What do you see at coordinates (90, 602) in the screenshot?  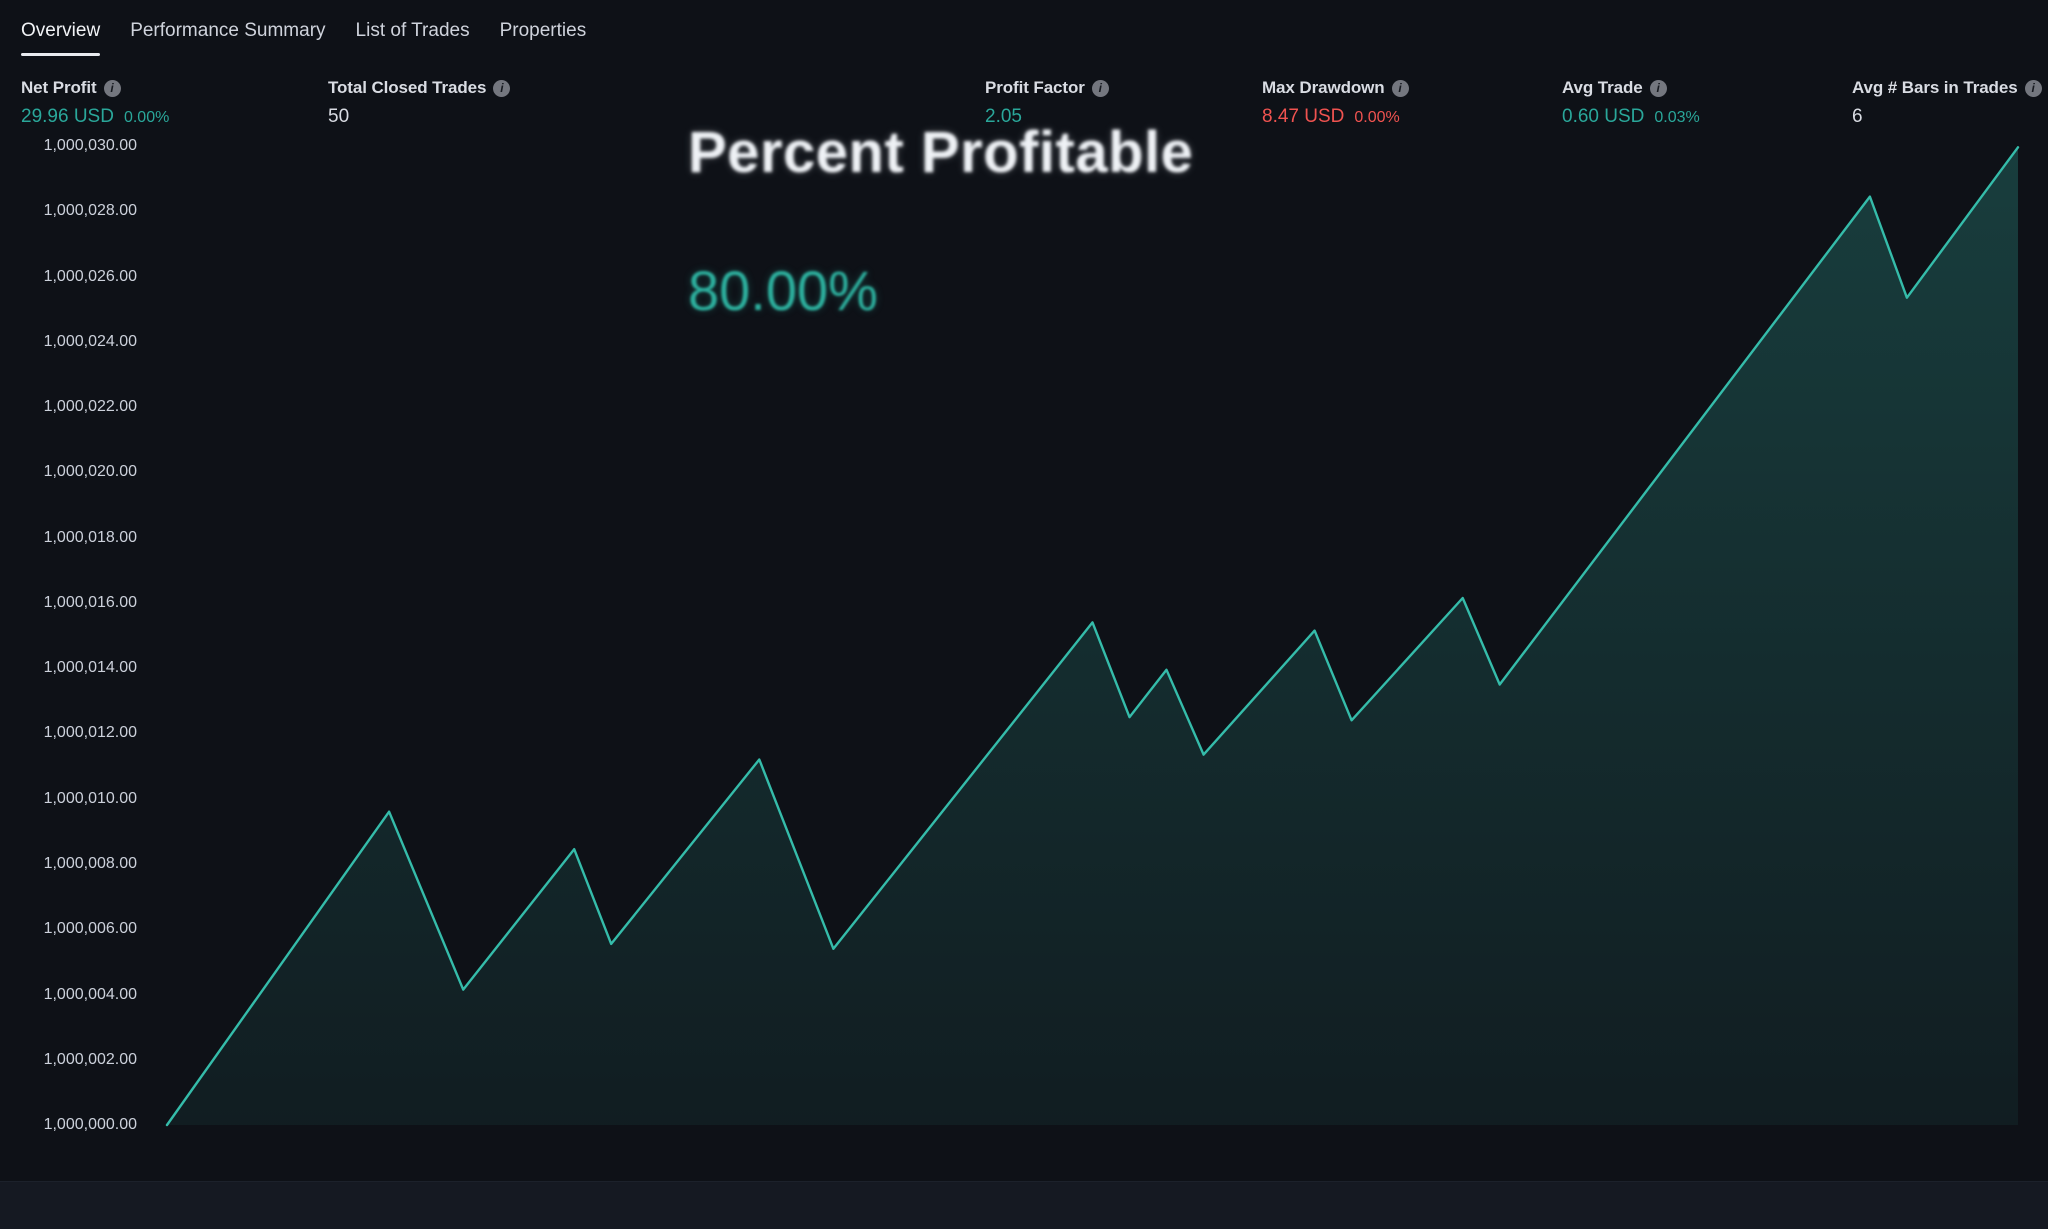 I see `y-axis-label: 1,000,016.00` at bounding box center [90, 602].